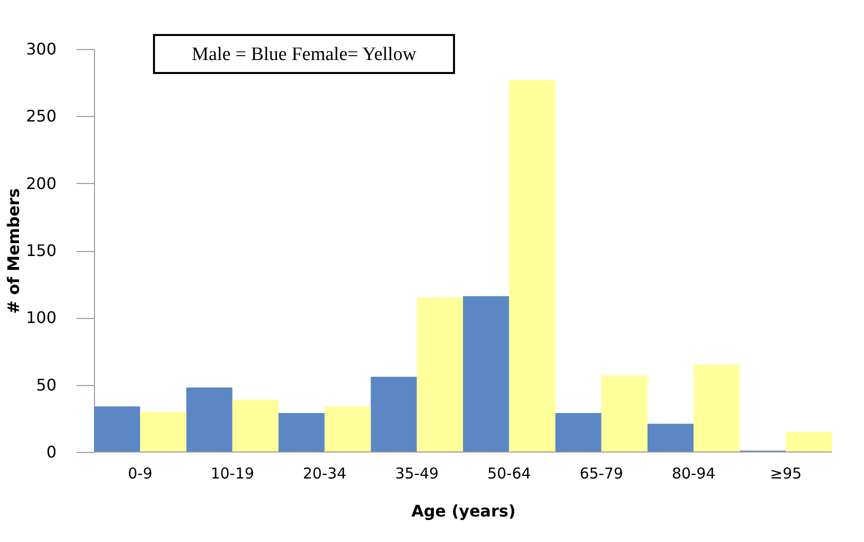 The width and height of the screenshot is (864, 542). Describe the element at coordinates (304, 54) in the screenshot. I see `annotation: Male = Blue Female= Yellow` at that location.